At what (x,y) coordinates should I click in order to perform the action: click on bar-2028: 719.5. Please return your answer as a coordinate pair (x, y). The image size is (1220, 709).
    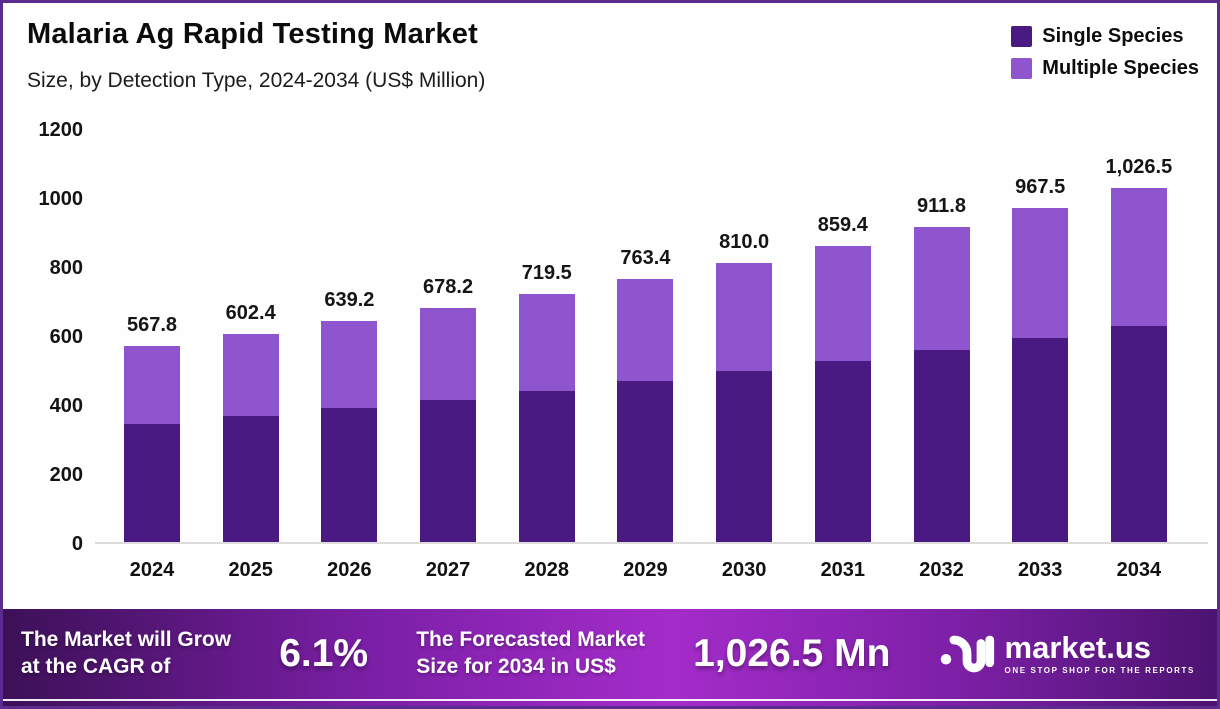
    Looking at the image, I should click on (546, 402).